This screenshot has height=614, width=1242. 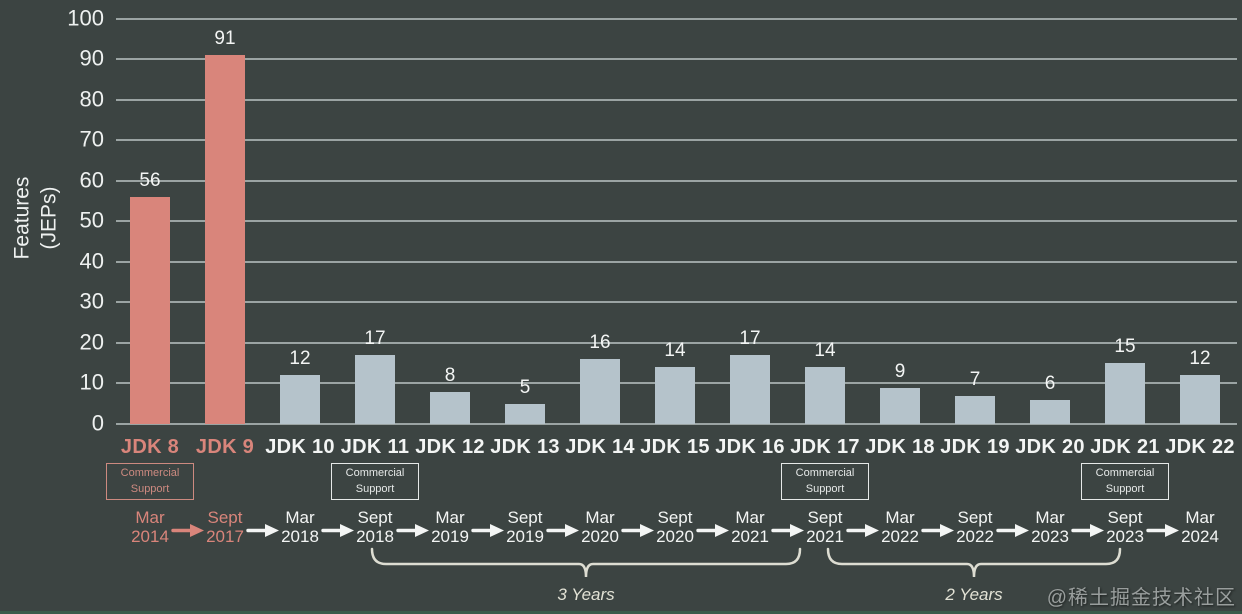 What do you see at coordinates (750, 339) in the screenshot?
I see `bar-value-label: 17` at bounding box center [750, 339].